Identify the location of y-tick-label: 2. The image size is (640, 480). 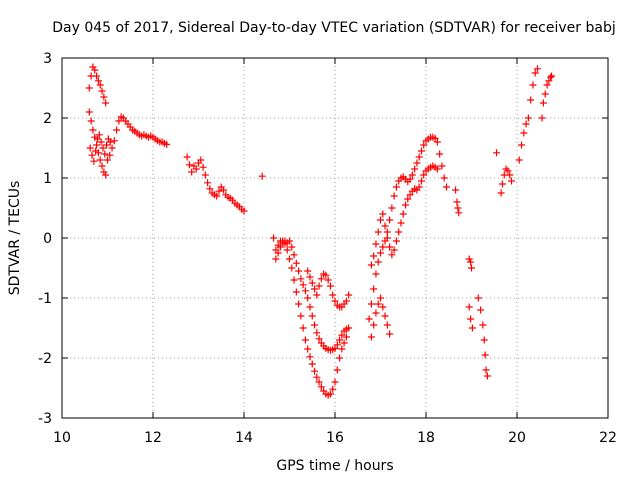
(47, 119).